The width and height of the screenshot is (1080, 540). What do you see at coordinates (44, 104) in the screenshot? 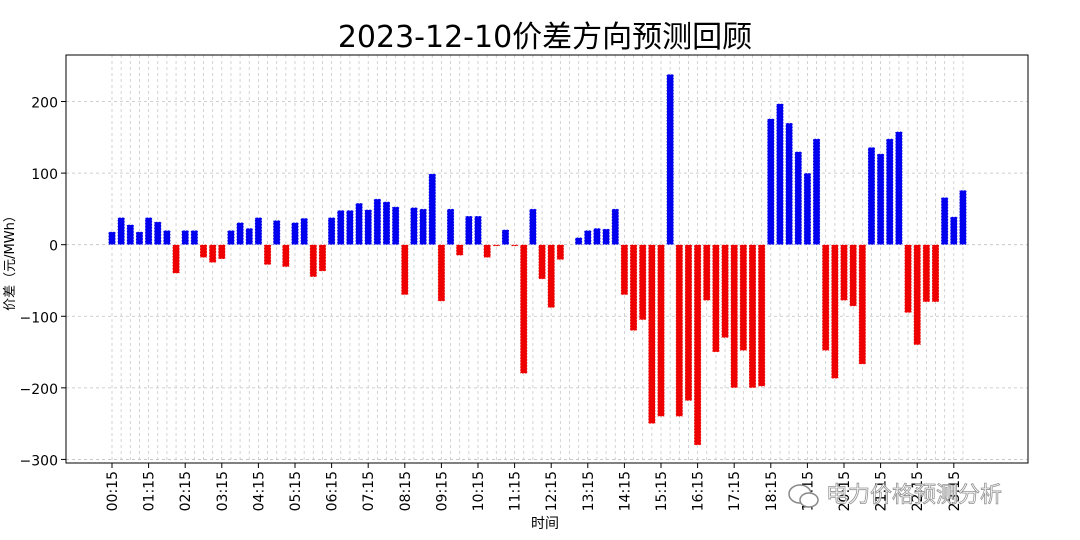
I see `y-tick-label: 200` at bounding box center [44, 104].